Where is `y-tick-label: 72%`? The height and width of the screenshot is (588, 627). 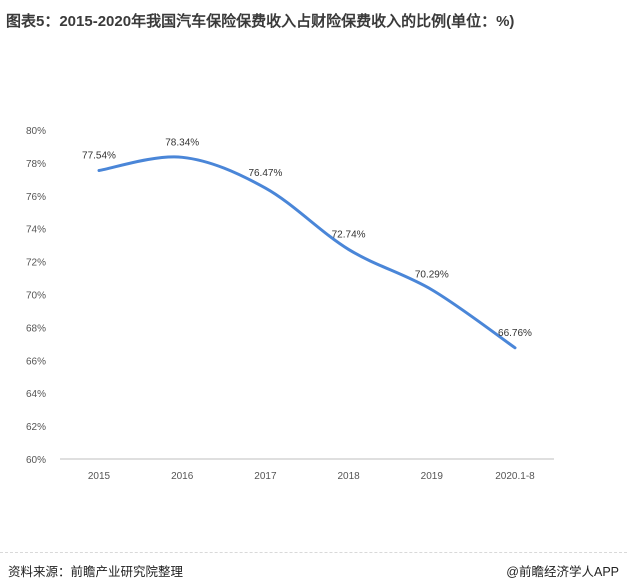 y-tick-label: 72% is located at coordinates (36, 263).